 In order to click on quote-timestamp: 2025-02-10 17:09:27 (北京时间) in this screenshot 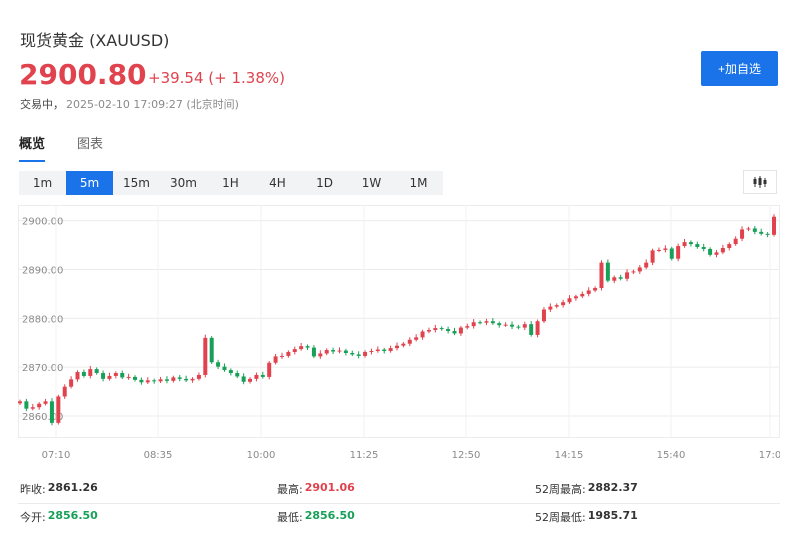, I will do `click(152, 104)`.